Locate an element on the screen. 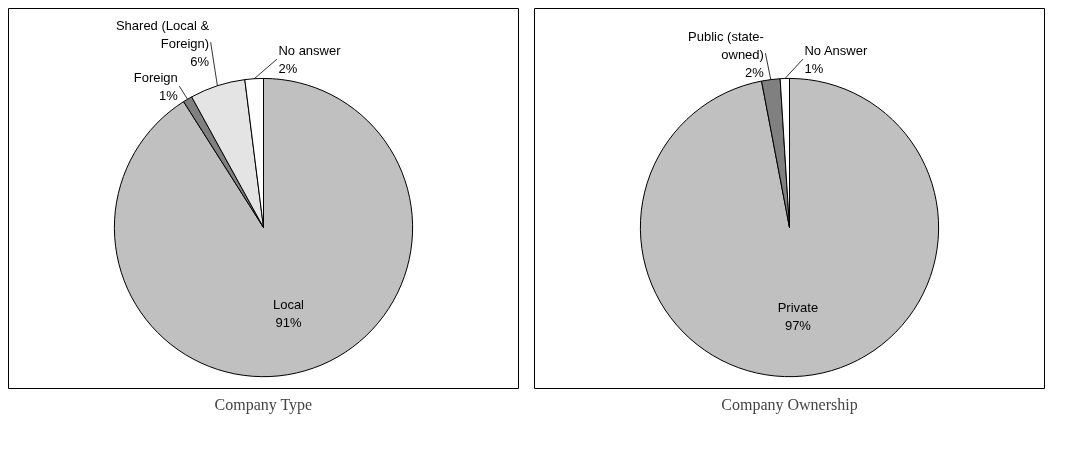  slice-label: Public (state-owned) is located at coordinates (726, 45).